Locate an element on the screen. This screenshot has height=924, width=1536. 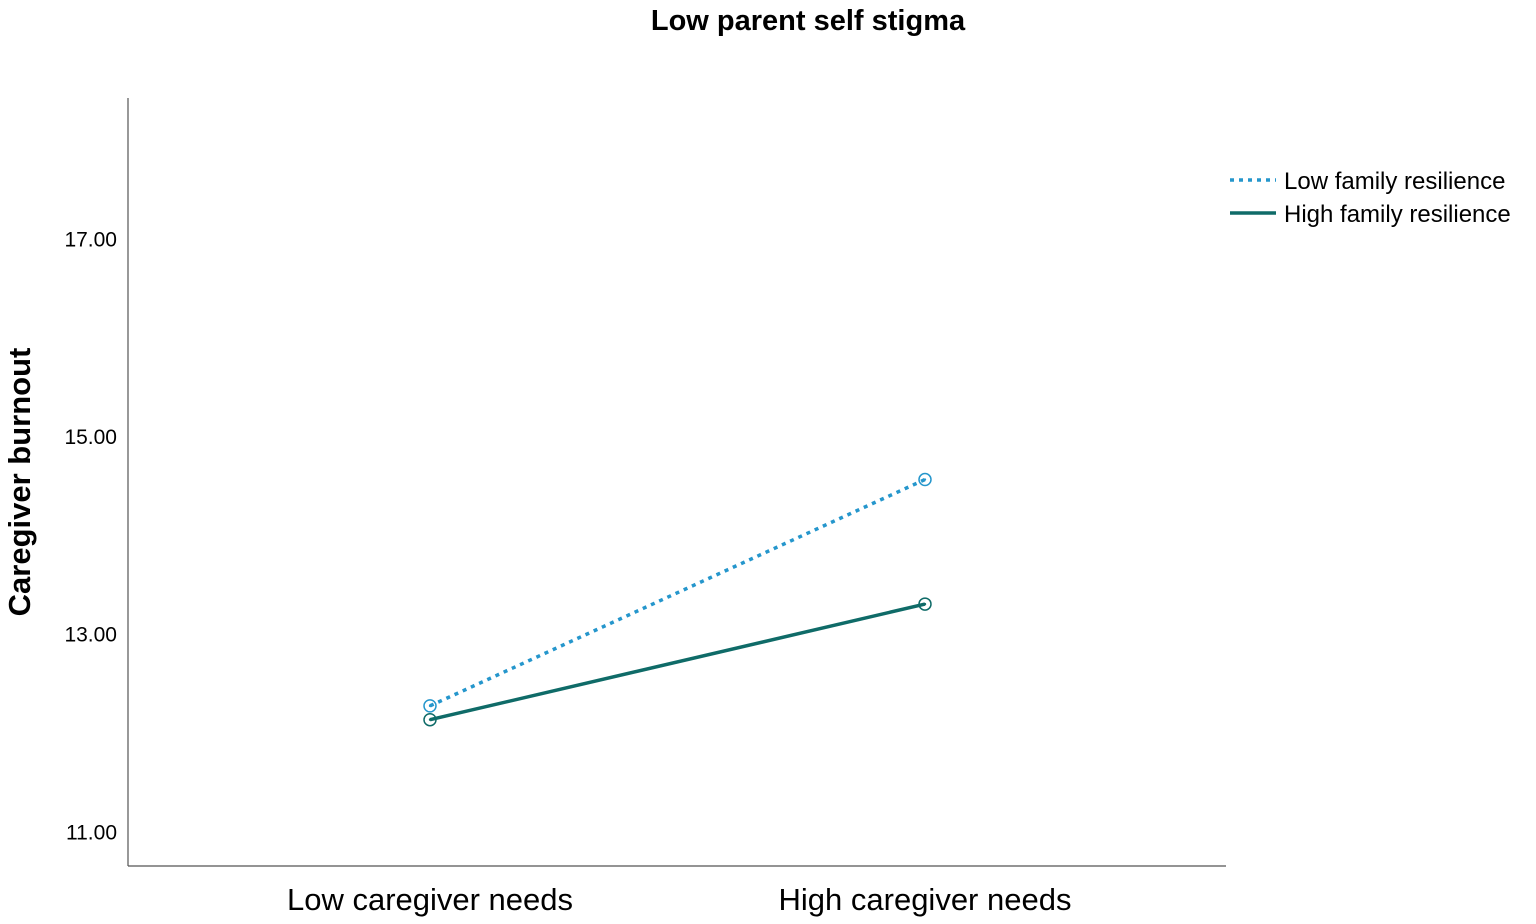
series-lines is located at coordinates (677, 599).